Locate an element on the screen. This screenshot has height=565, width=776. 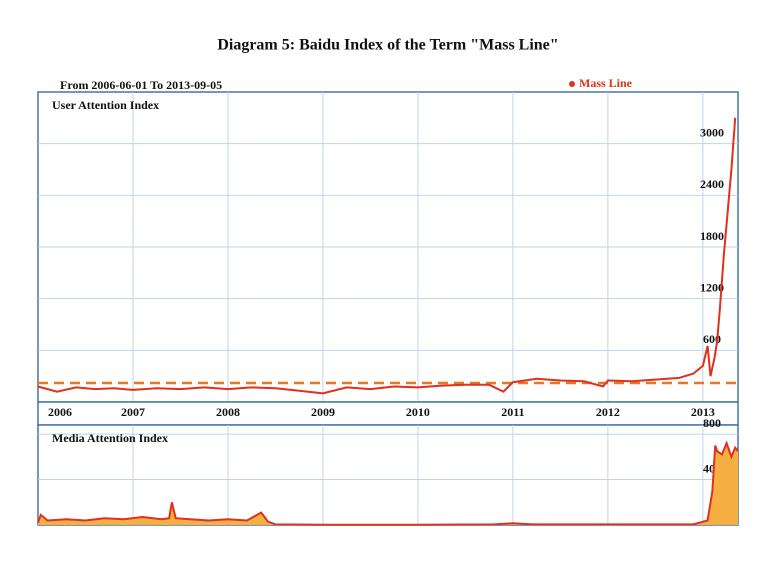
legend-label: Mass Line is located at coordinates (606, 83).